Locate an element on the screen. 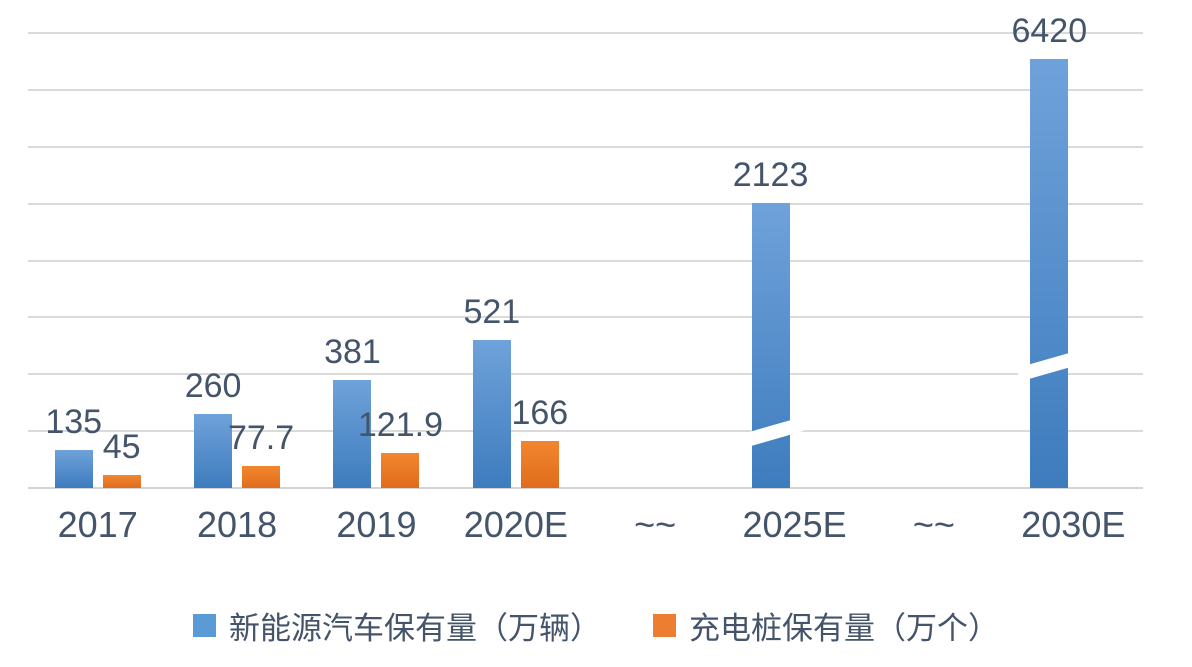  value-label-2017-pile: 45 is located at coordinates (121, 447).